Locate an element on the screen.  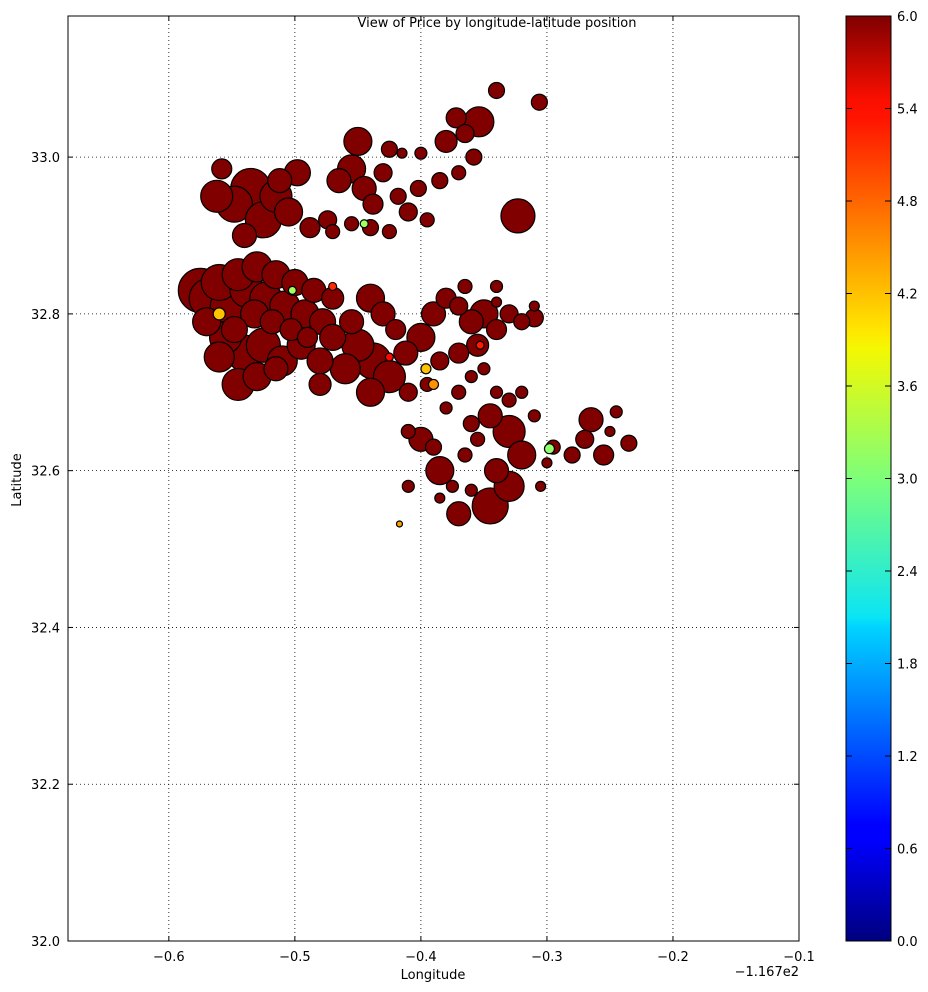
colorbar is located at coordinates (868, 478).